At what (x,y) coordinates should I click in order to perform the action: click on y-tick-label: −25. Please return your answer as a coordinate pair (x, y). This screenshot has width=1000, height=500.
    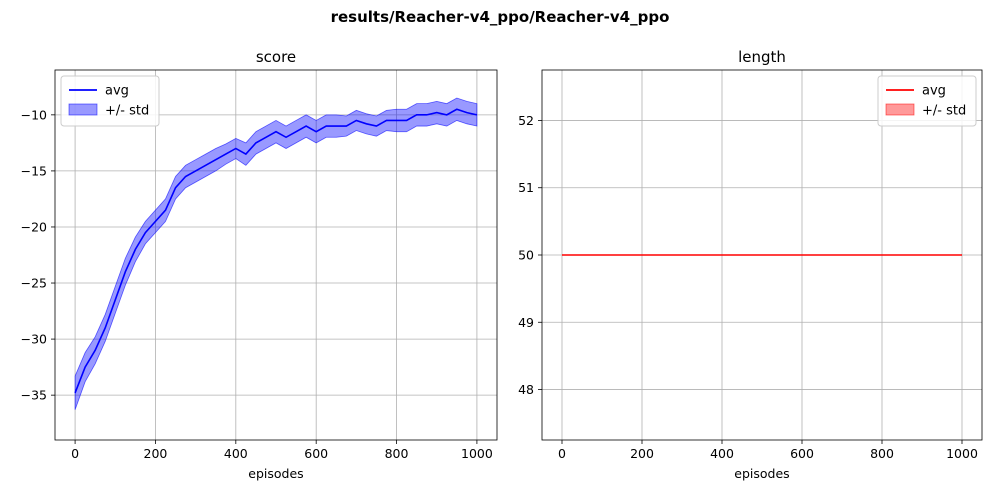
    Looking at the image, I should click on (34, 283).